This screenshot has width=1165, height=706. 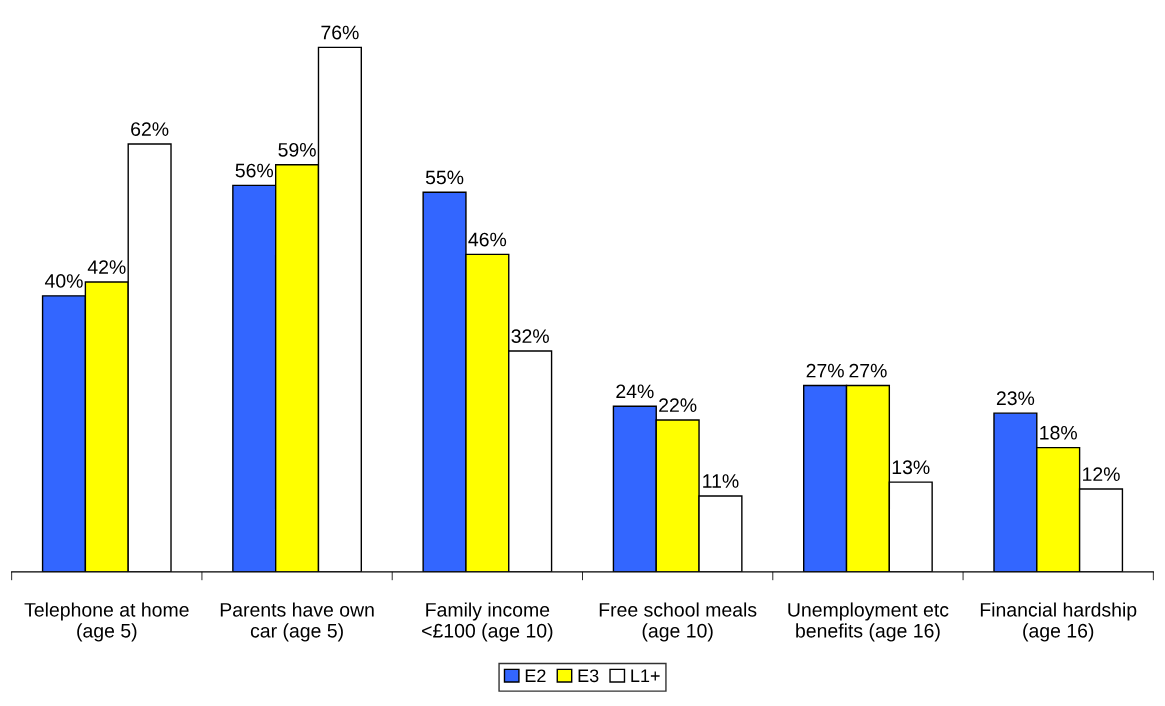 What do you see at coordinates (645, 675) in the screenshot?
I see `legend-label: L1+` at bounding box center [645, 675].